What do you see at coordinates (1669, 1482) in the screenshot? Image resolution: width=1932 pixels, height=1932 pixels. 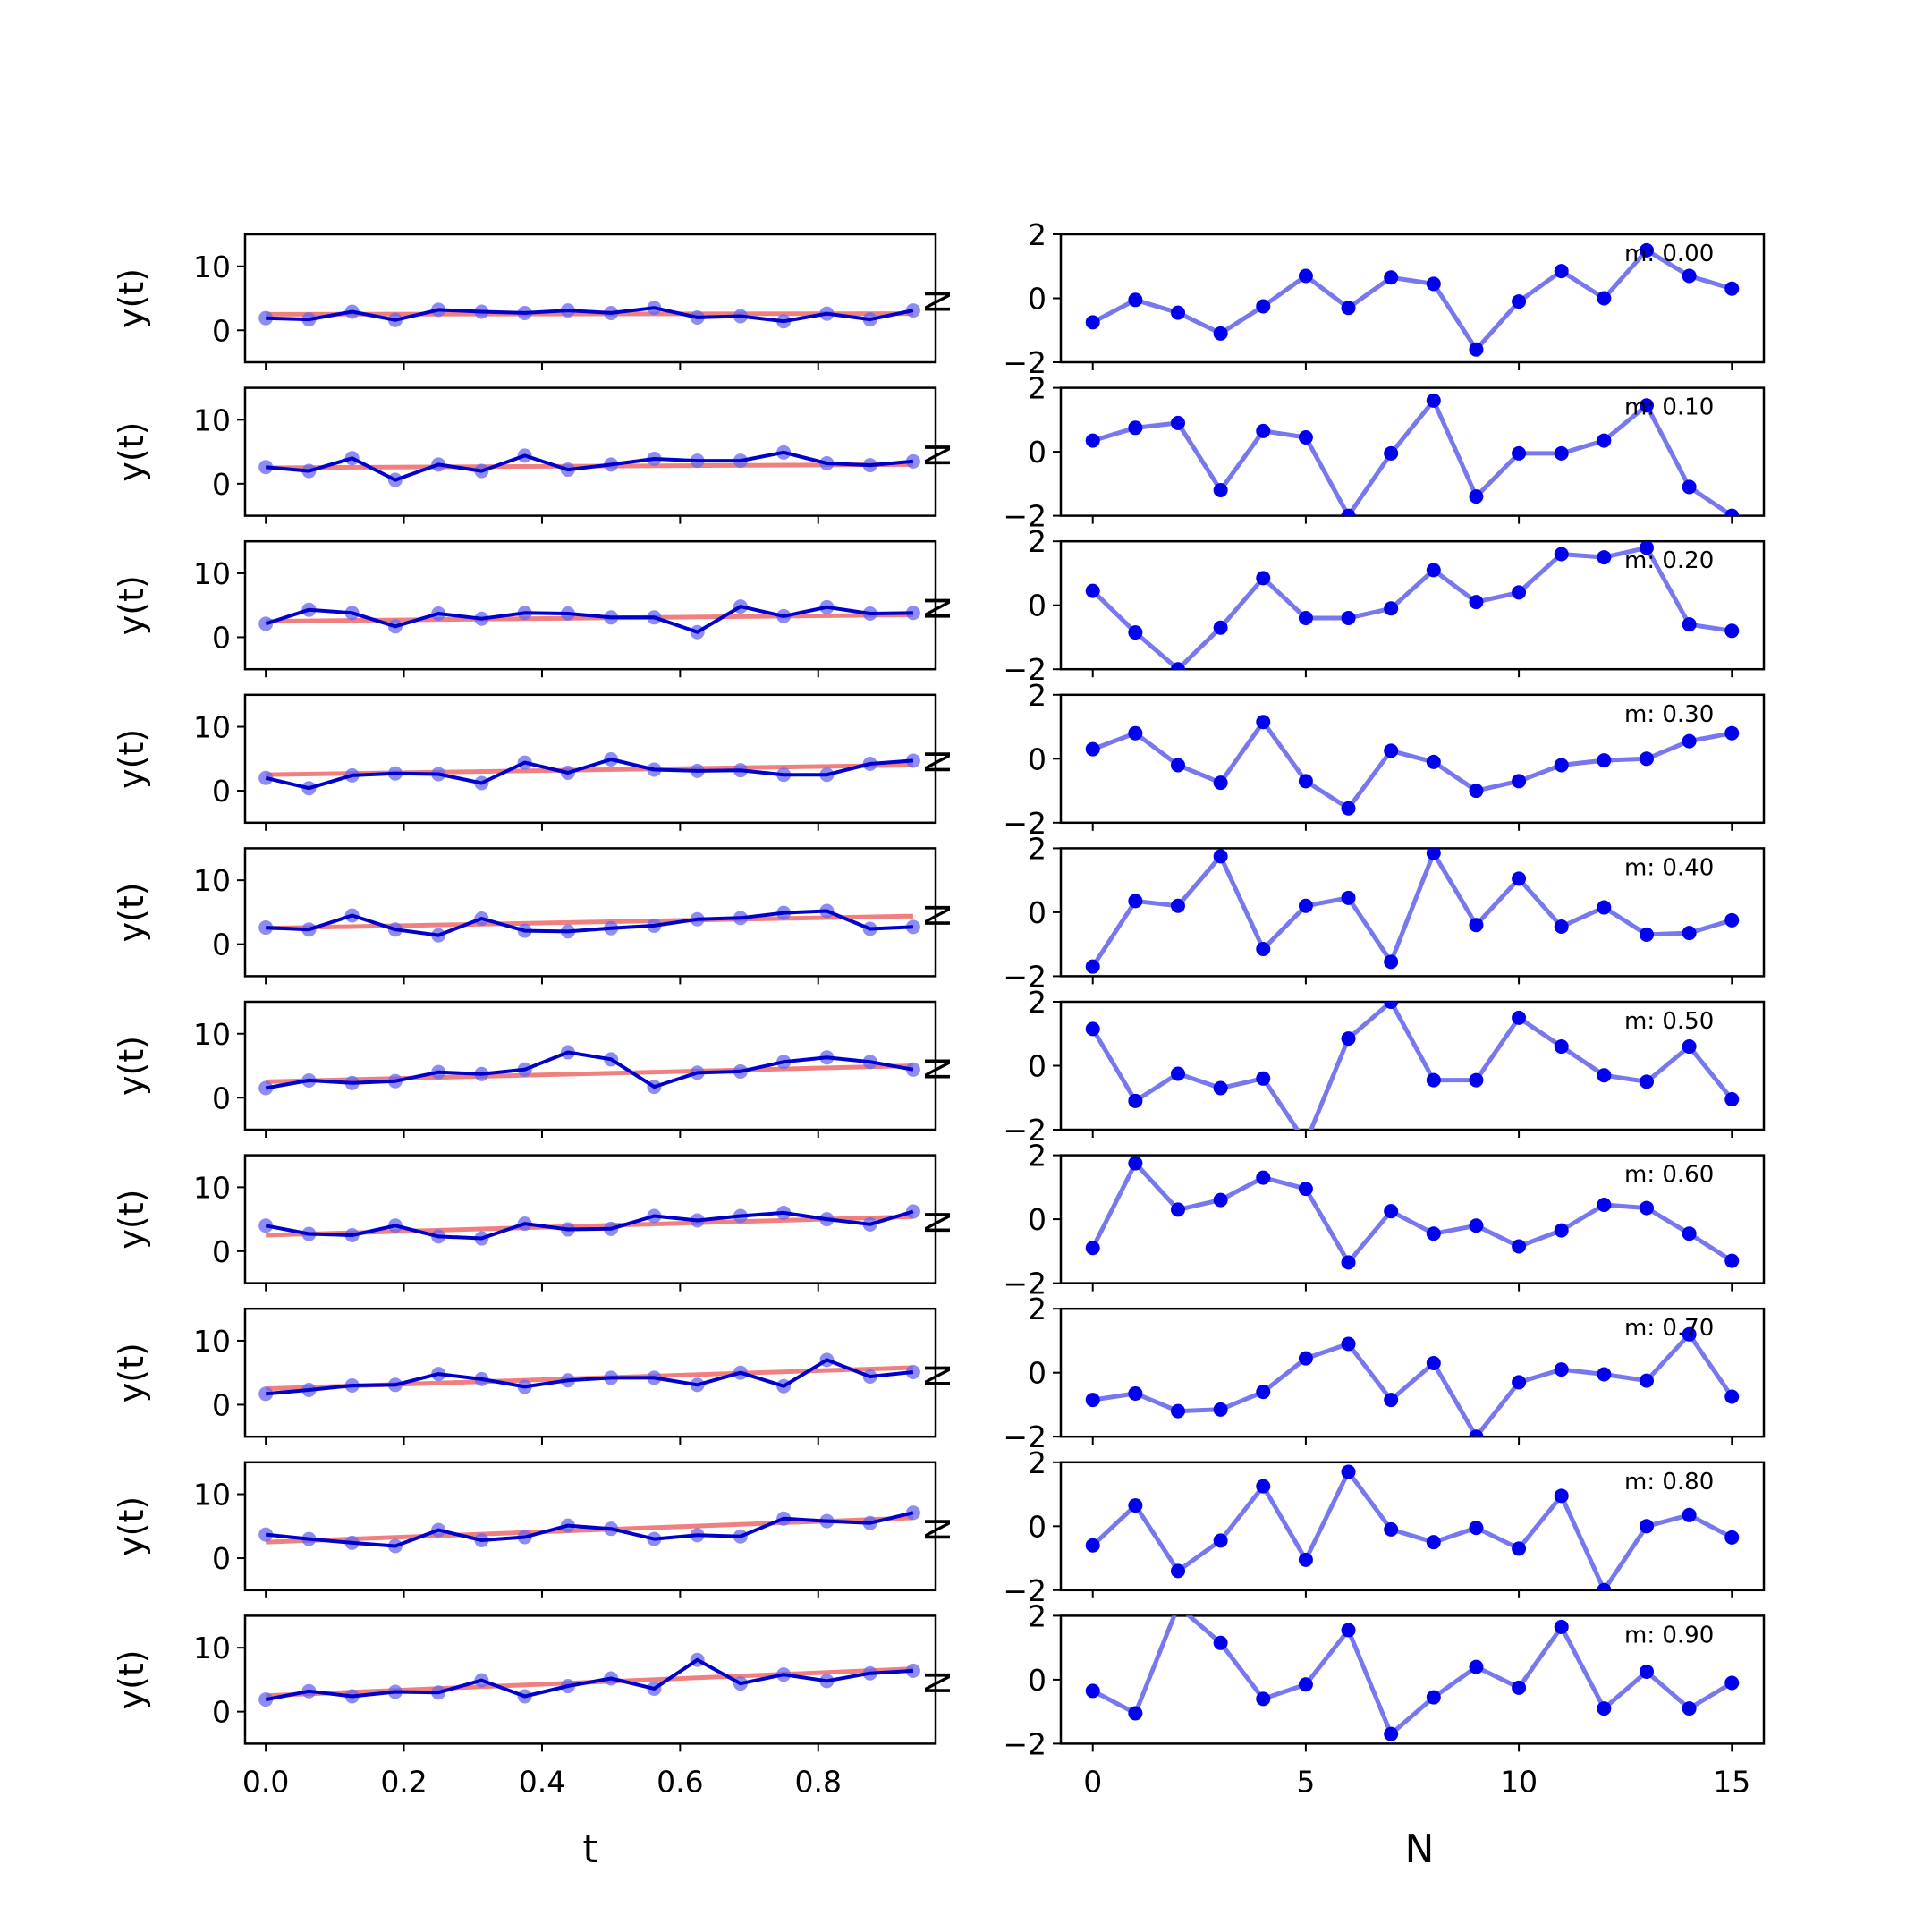 I see `m-annotation: m: 0.80` at bounding box center [1669, 1482].